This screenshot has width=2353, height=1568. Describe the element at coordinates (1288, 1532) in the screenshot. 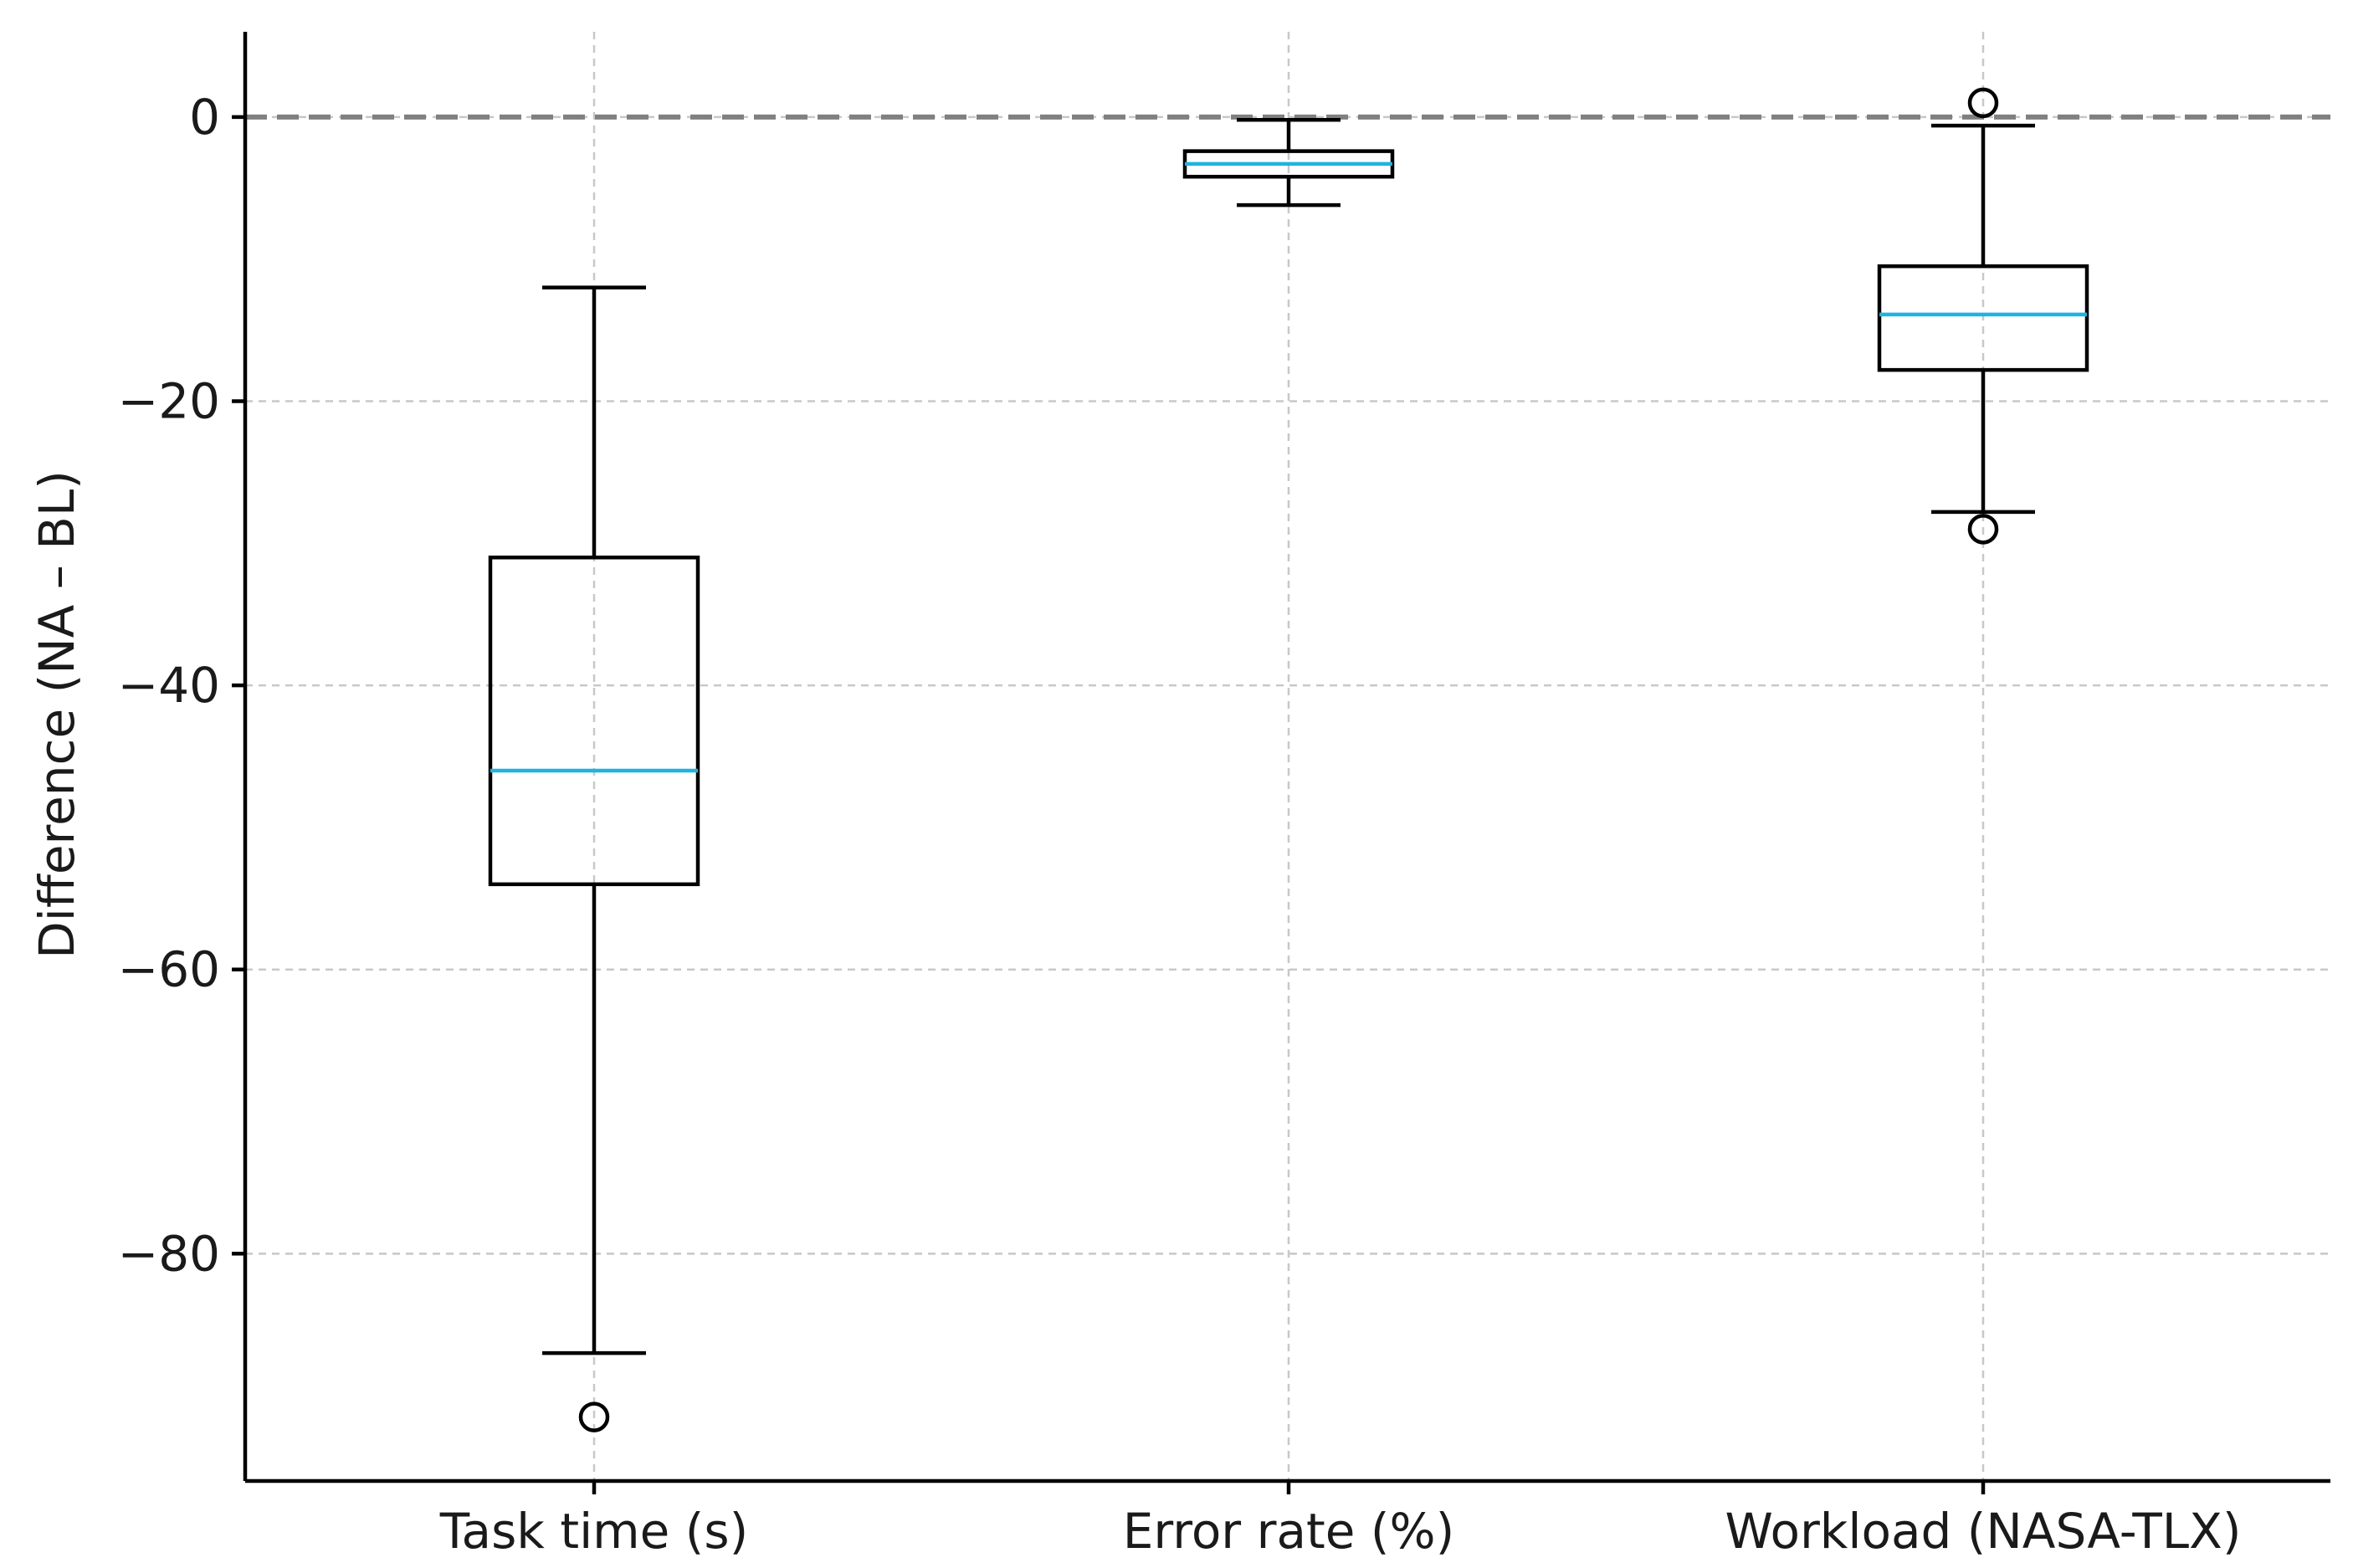

I see `x-tick-label: Error rate (%)` at that location.